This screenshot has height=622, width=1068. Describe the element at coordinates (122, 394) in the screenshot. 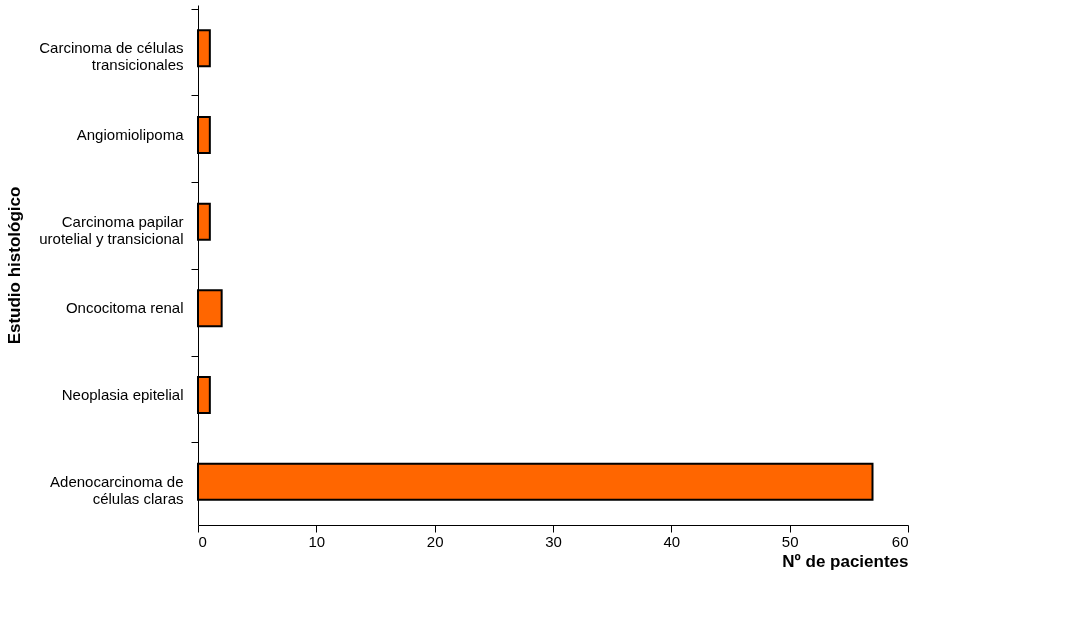

I see `y-tick-label: Neoplasia epitelial` at that location.